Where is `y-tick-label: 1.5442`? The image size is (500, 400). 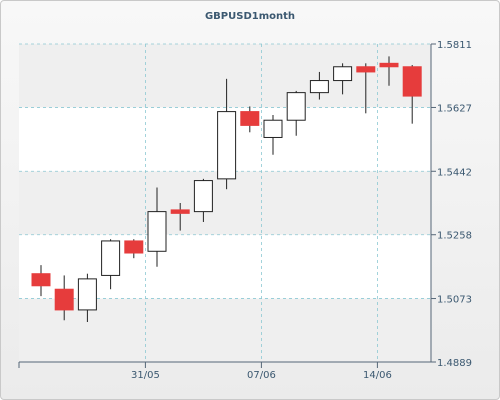
y-tick-label: 1.5442 is located at coordinates (454, 172).